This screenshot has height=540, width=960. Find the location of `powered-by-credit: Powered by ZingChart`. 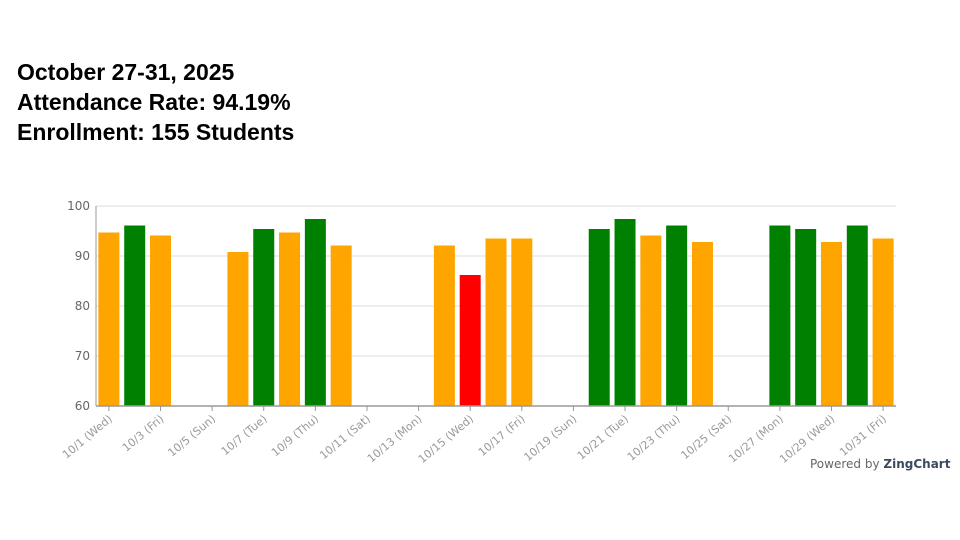

powered-by-credit: Powered by ZingChart is located at coordinates (880, 464).